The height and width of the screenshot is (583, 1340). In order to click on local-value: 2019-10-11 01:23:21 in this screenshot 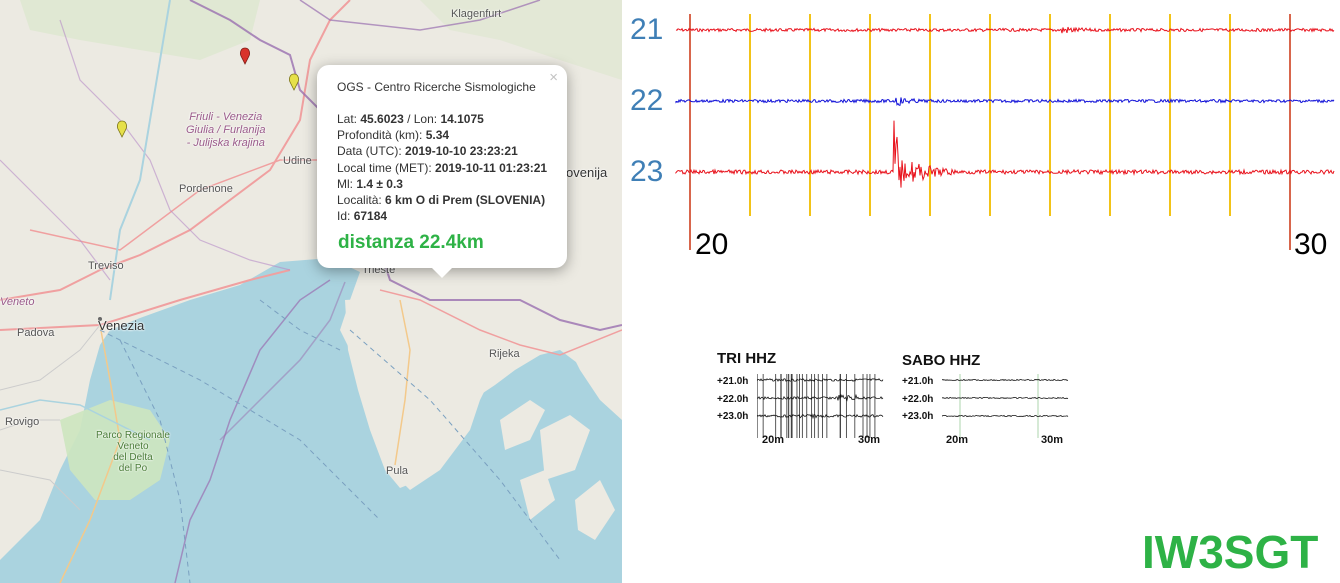, I will do `click(491, 167)`.